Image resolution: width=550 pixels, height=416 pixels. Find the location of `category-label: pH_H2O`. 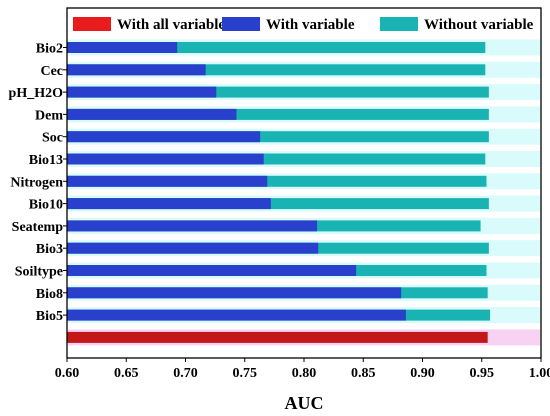

category-label: pH_H2O is located at coordinates (36, 93).